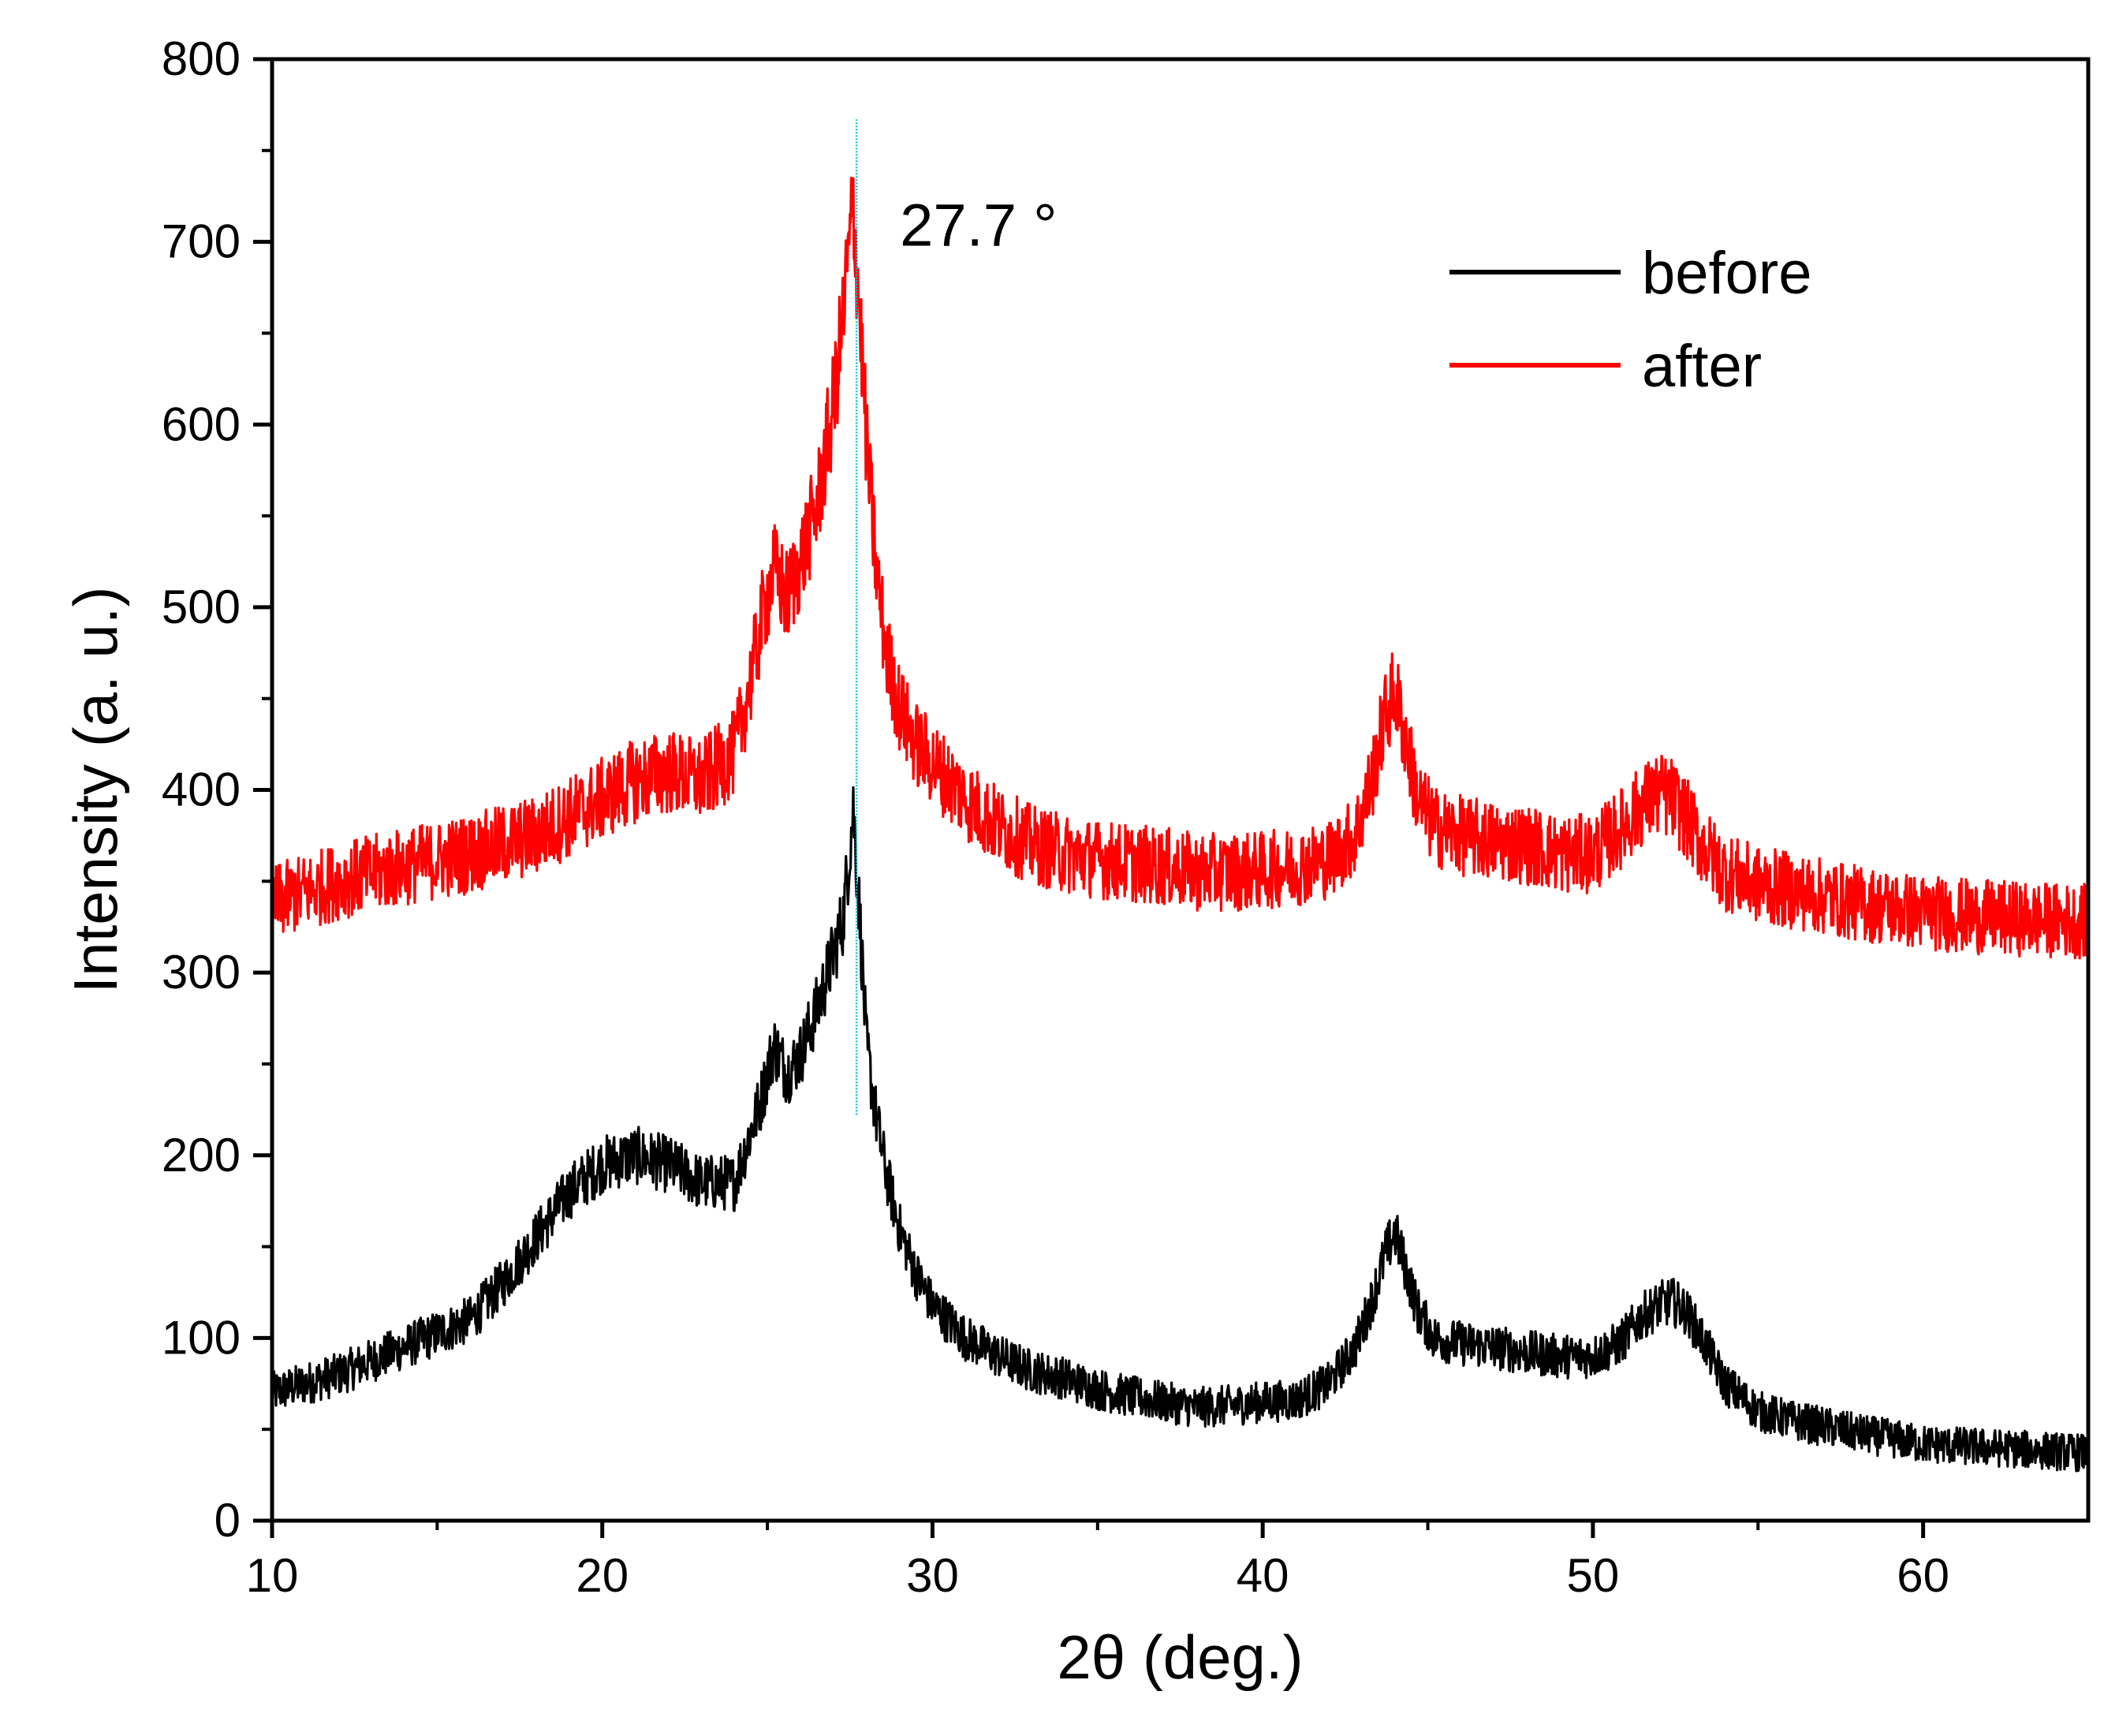 Image resolution: width=2104 pixels, height=1736 pixels. I want to click on y-tick-label: 200, so click(201, 1155).